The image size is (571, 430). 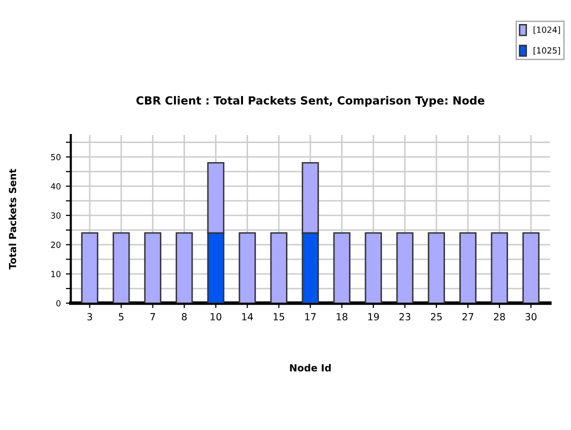 I want to click on y-tick-label: 50, so click(x=56, y=157).